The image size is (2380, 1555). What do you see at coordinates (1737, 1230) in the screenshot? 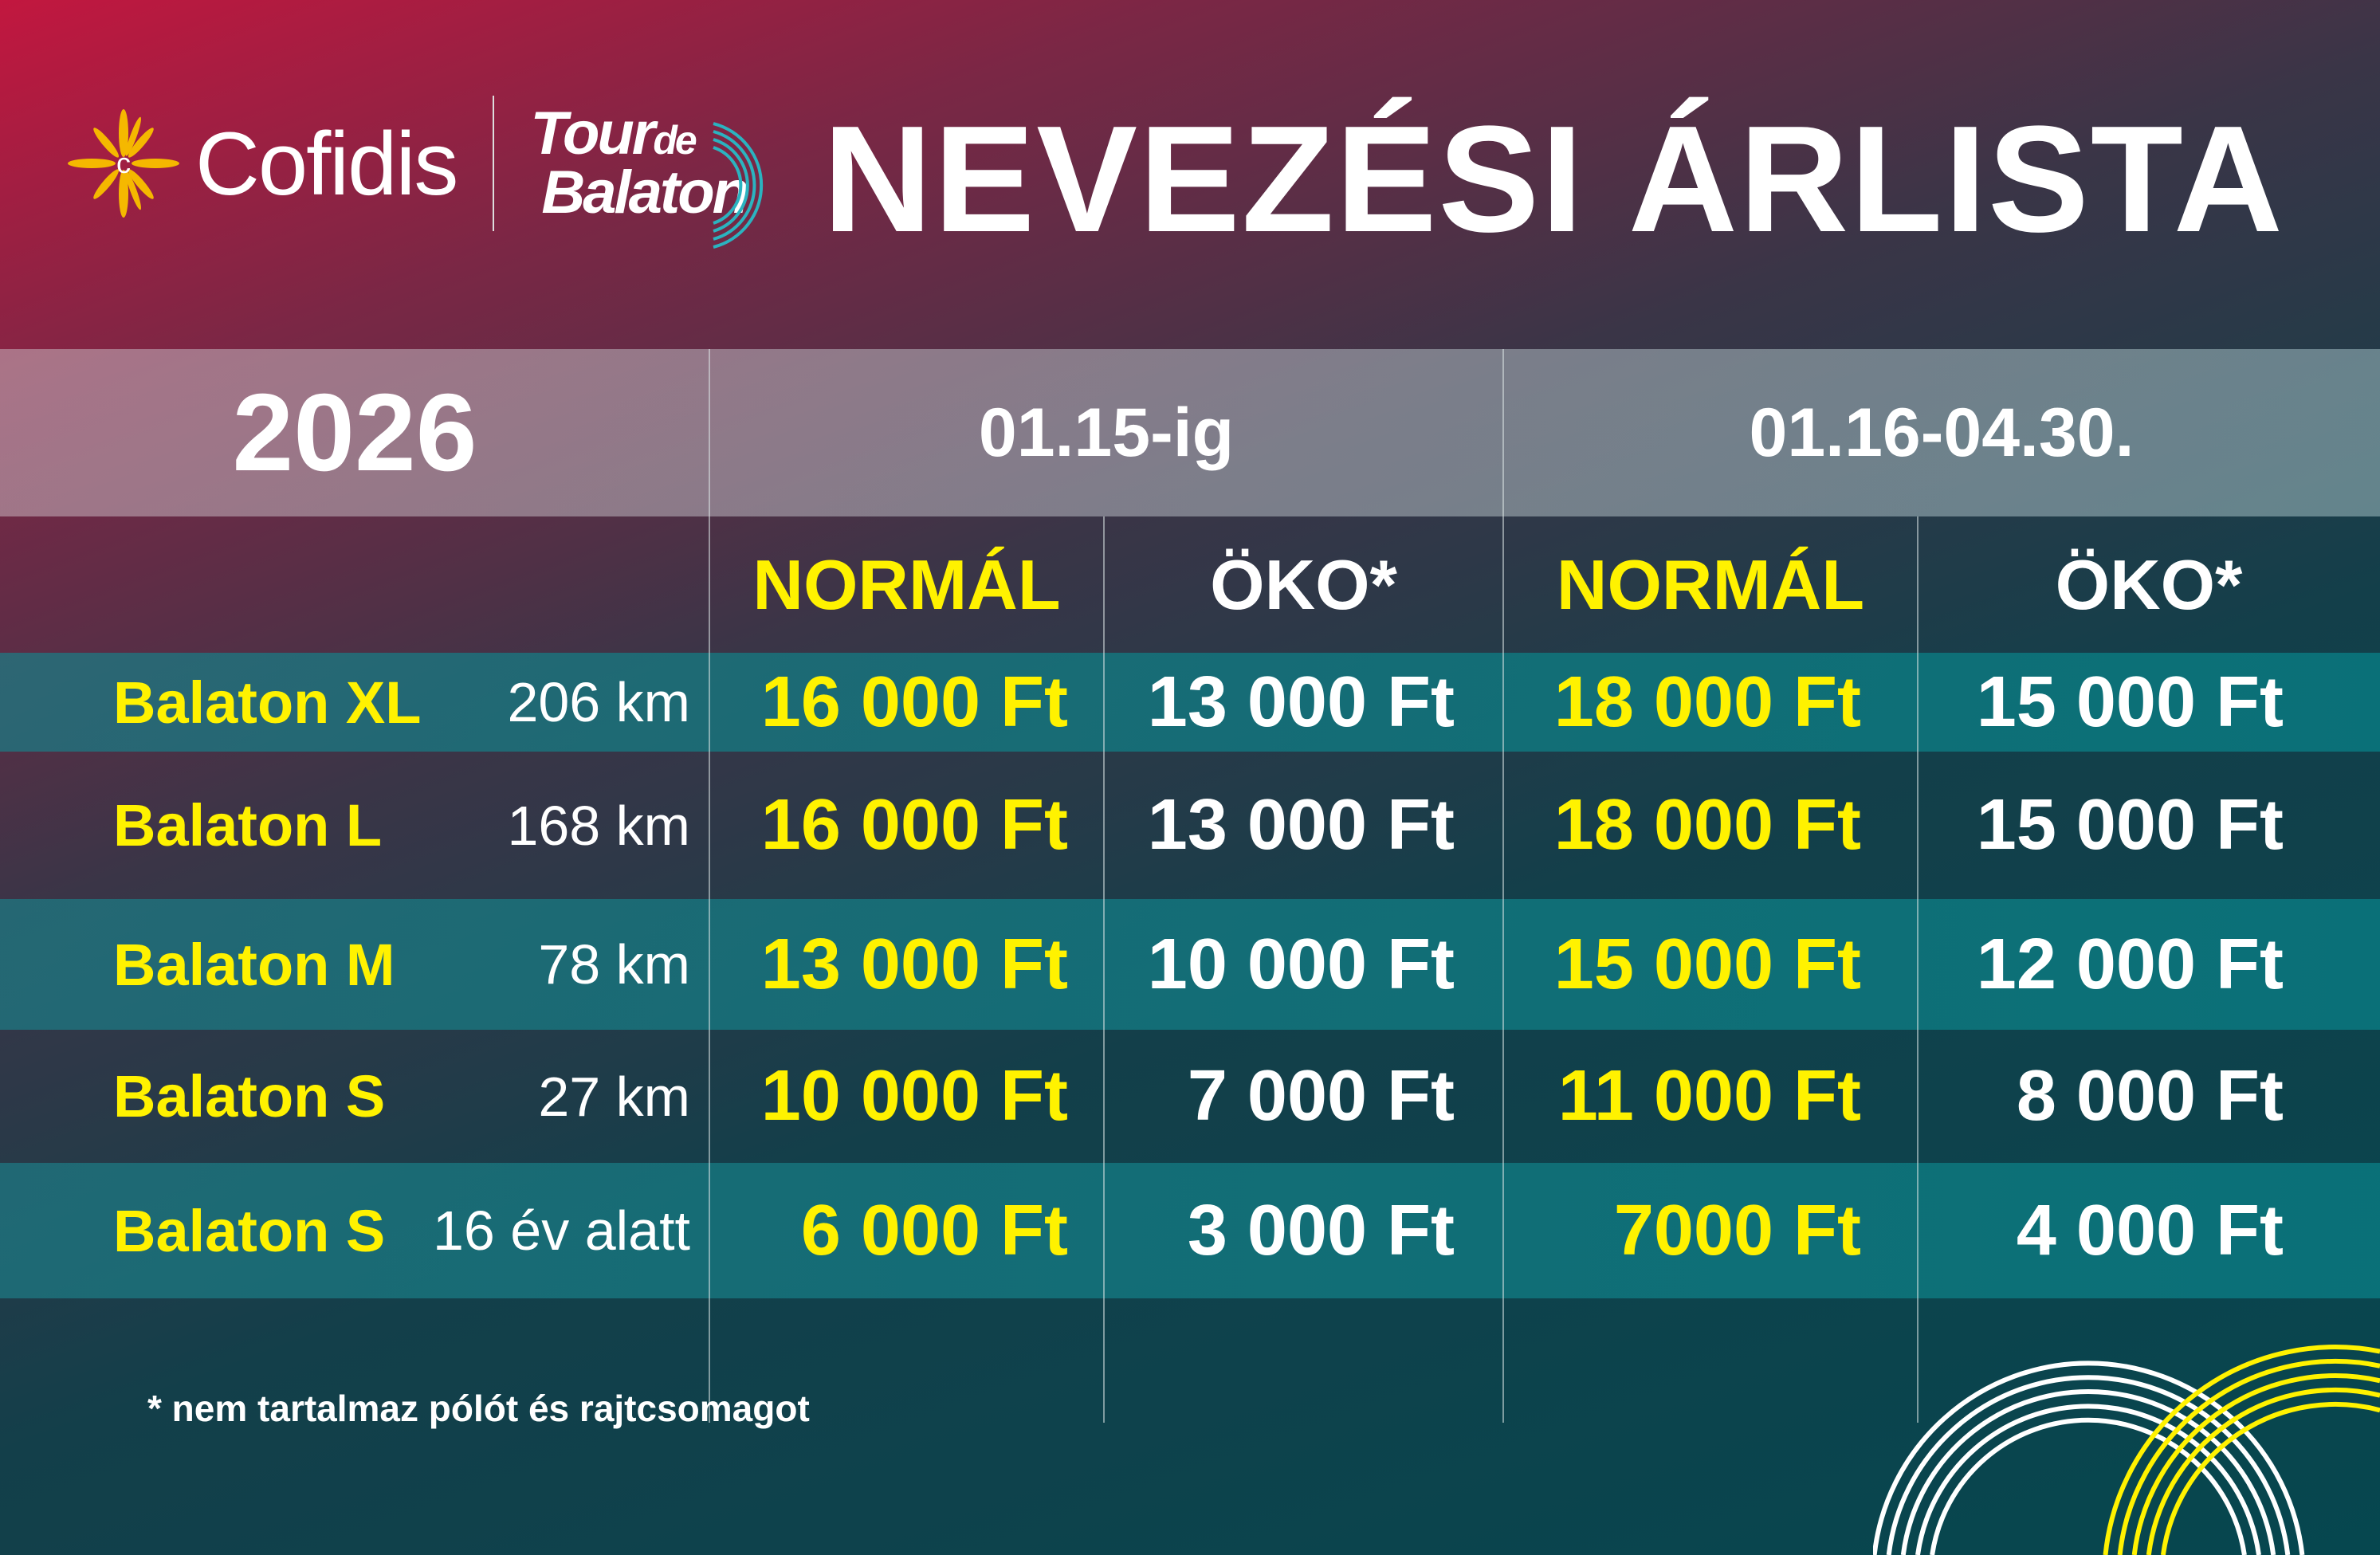
I see `price-cell: 7000 Ft` at bounding box center [1737, 1230].